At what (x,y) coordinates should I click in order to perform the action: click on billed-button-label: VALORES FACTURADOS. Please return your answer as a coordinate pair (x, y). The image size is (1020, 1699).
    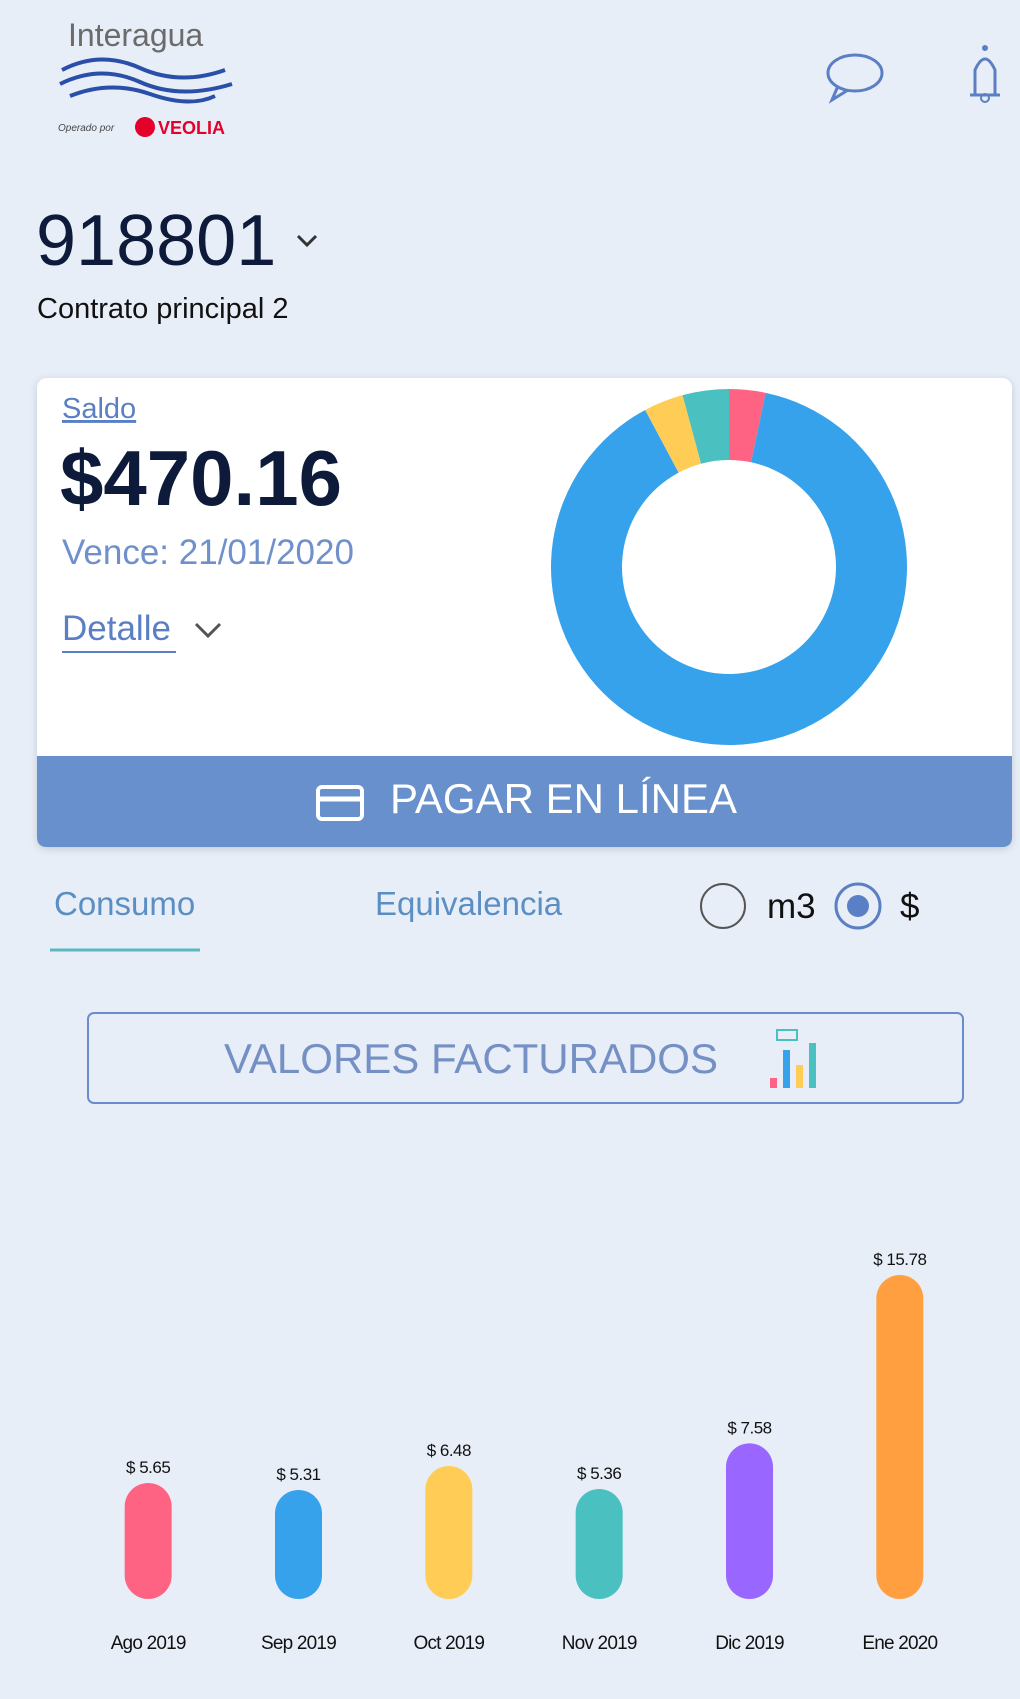
    Looking at the image, I should click on (471, 1058).